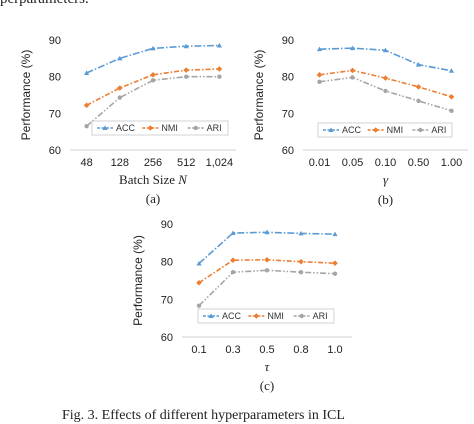 This screenshot has width=474, height=424. What do you see at coordinates (266, 350) in the screenshot?
I see `x-tick-label: 0.5` at bounding box center [266, 350].